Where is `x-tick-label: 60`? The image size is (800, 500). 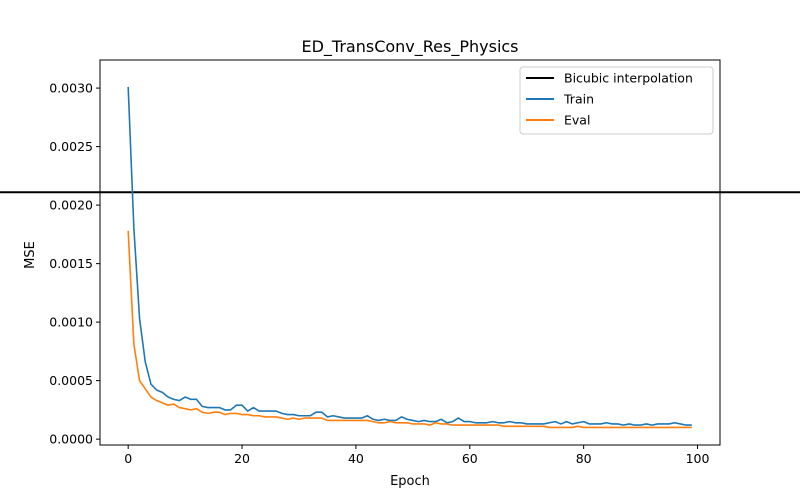 x-tick-label: 60 is located at coordinates (470, 458).